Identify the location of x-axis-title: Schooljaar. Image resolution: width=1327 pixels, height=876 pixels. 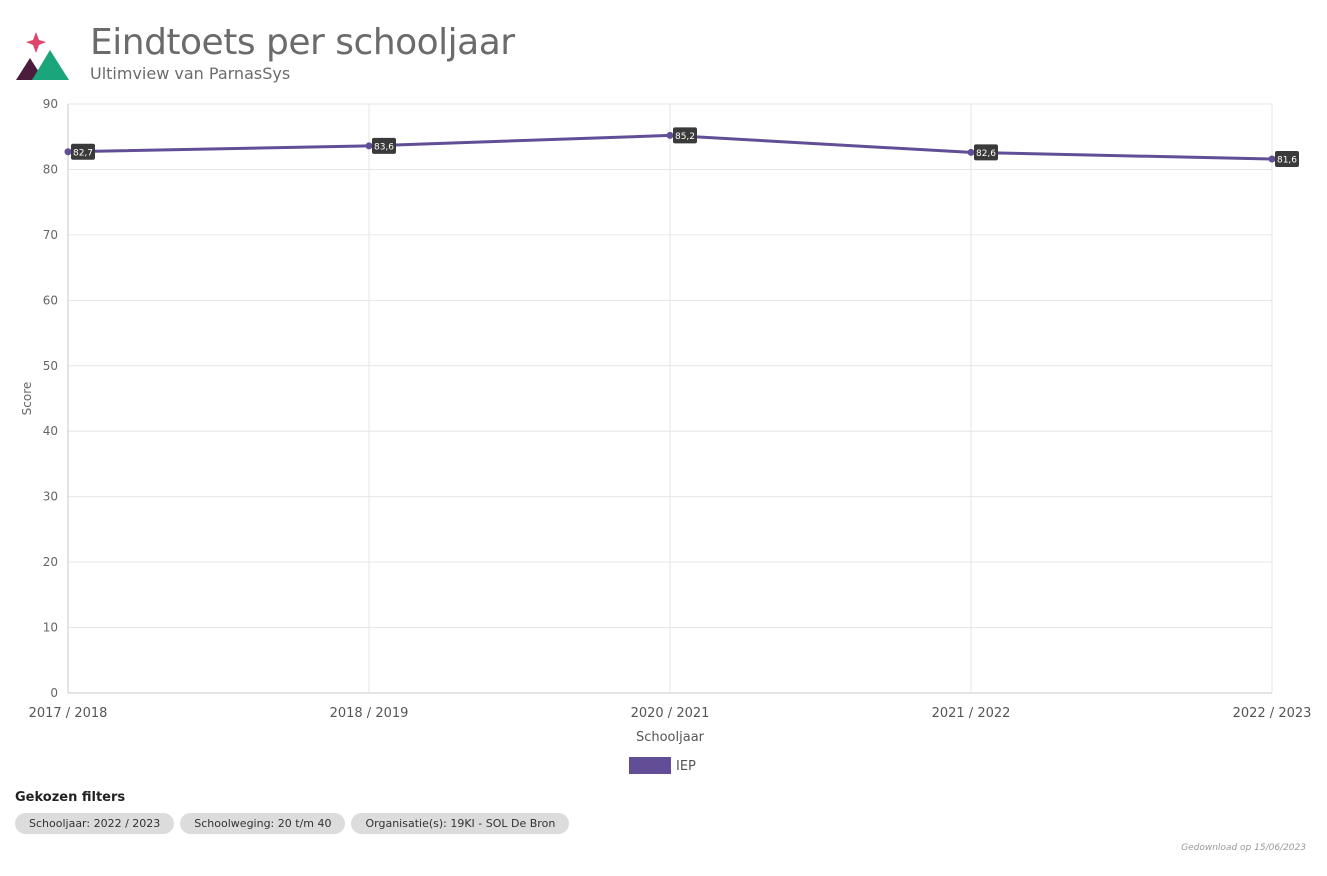
(670, 737).